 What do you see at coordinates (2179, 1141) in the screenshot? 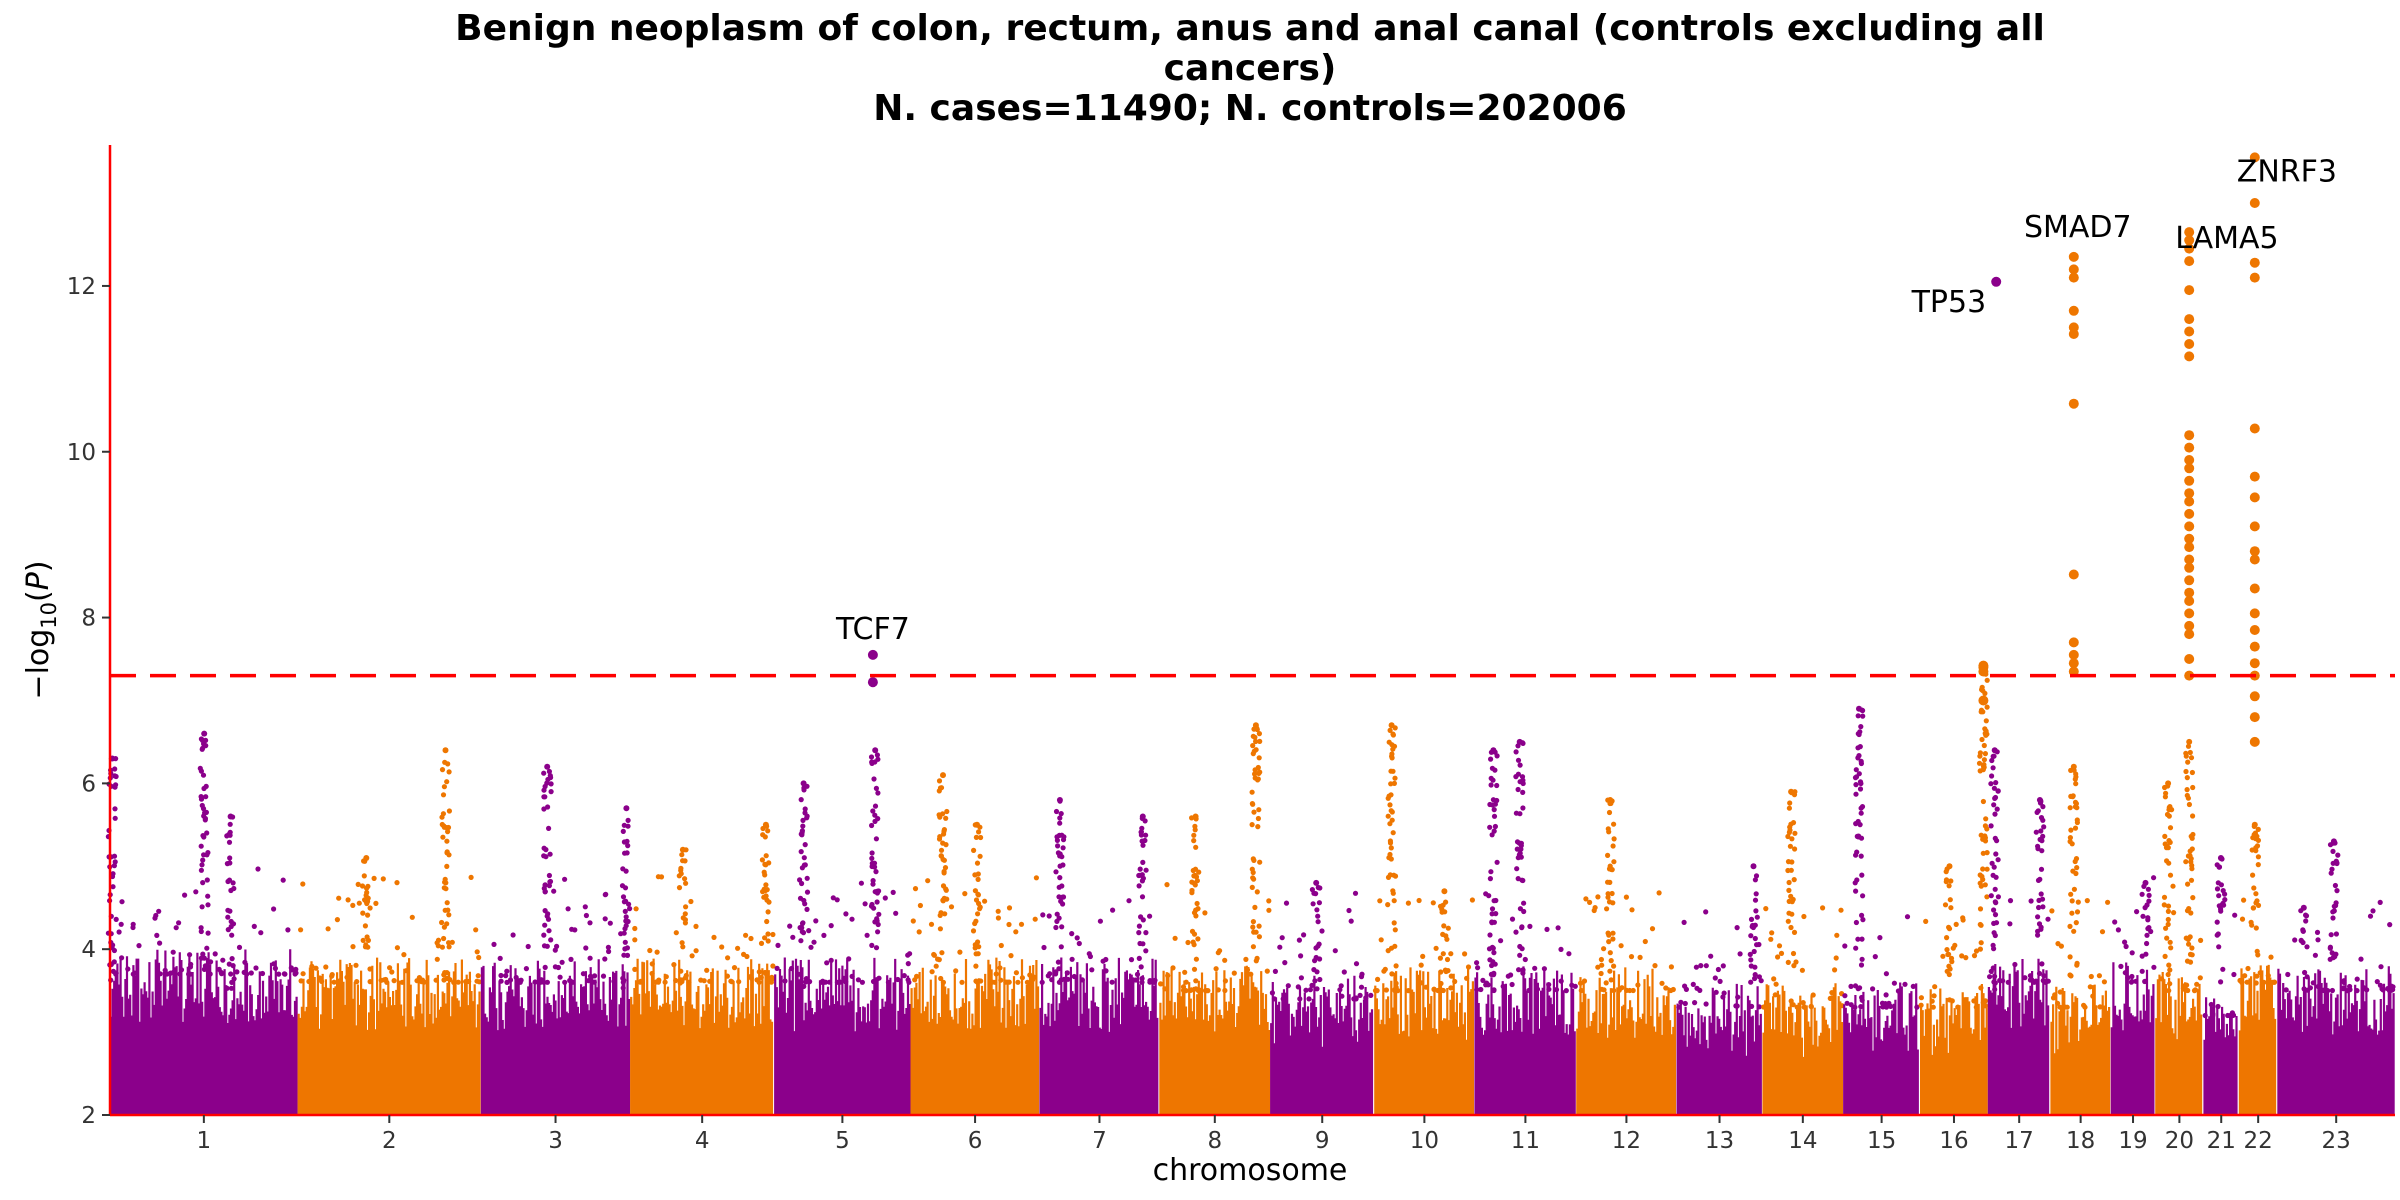
I see `x-tick-label-chr20: 20` at bounding box center [2179, 1141].